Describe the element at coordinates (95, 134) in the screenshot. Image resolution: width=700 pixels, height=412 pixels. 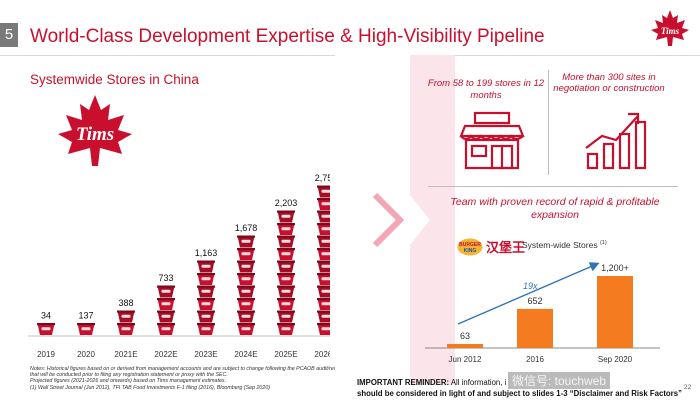
I see `big-logo-text: Tims` at that location.